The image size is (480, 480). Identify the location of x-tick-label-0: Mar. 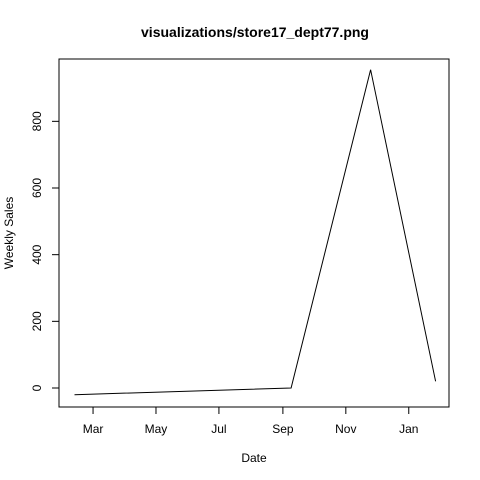
(93, 429).